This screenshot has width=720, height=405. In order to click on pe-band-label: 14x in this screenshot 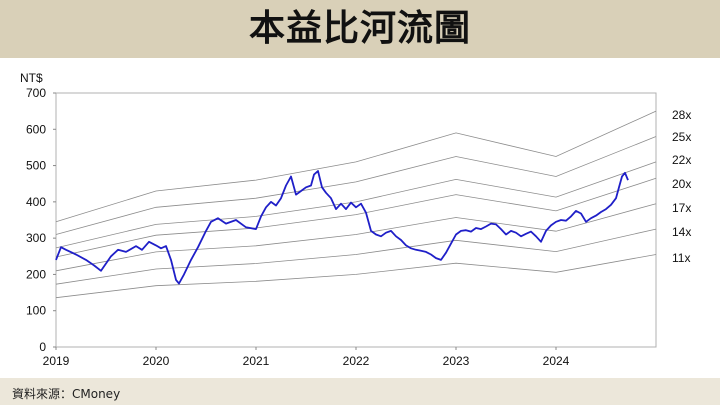, I will do `click(681, 232)`.